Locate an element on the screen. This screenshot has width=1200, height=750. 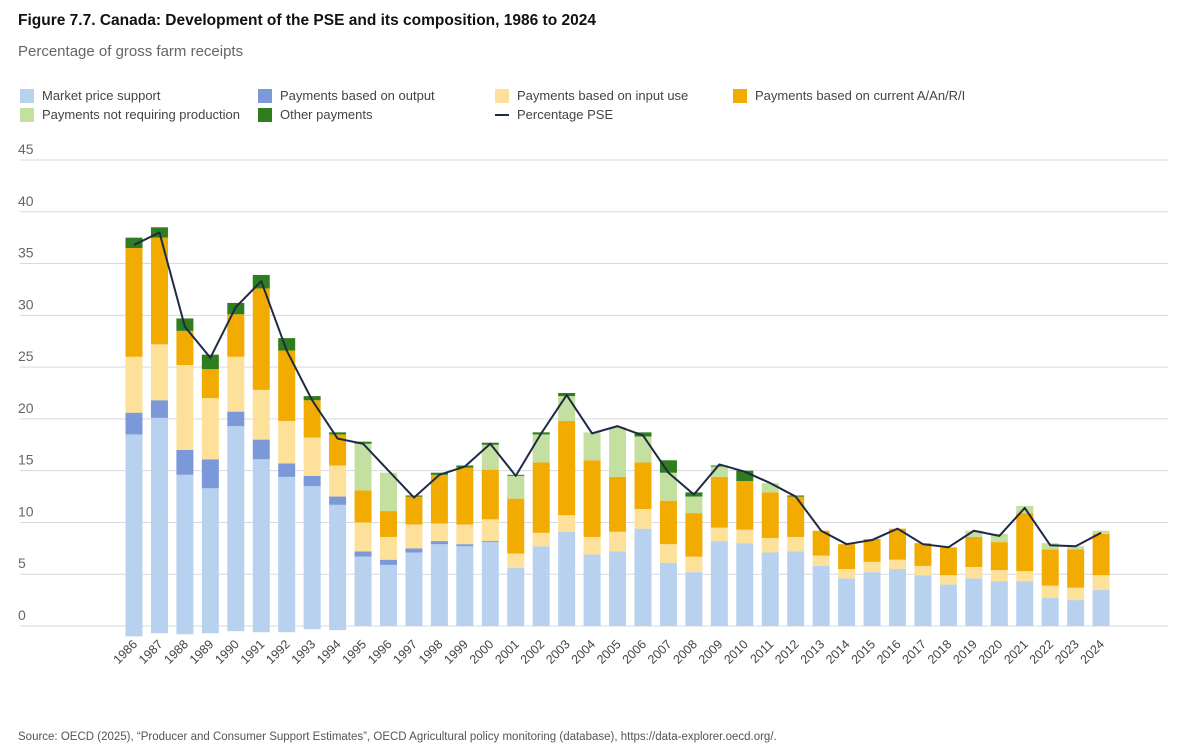
x-tick-label: 1995 is located at coordinates (355, 652).